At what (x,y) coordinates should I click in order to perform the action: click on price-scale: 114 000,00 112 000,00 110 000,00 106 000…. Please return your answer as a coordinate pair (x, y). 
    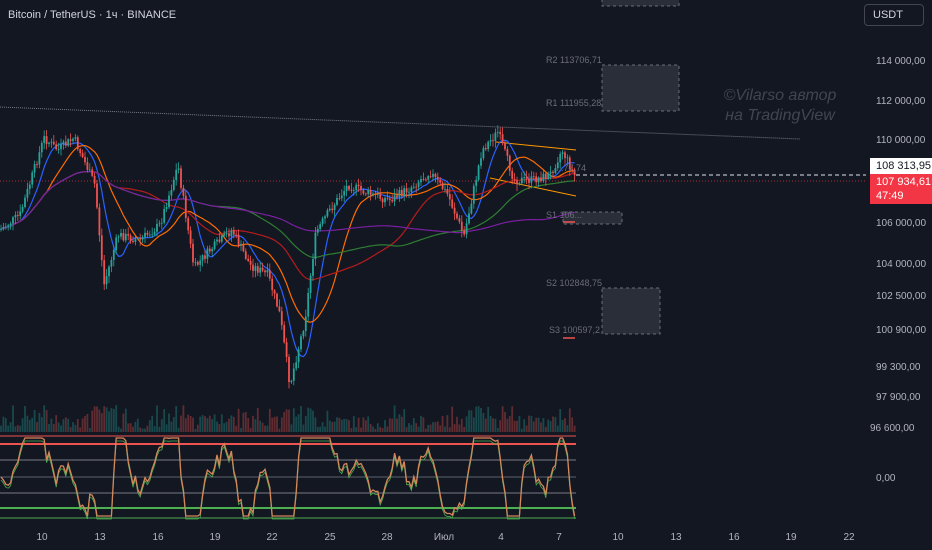
    Looking at the image, I should click on (899, 275).